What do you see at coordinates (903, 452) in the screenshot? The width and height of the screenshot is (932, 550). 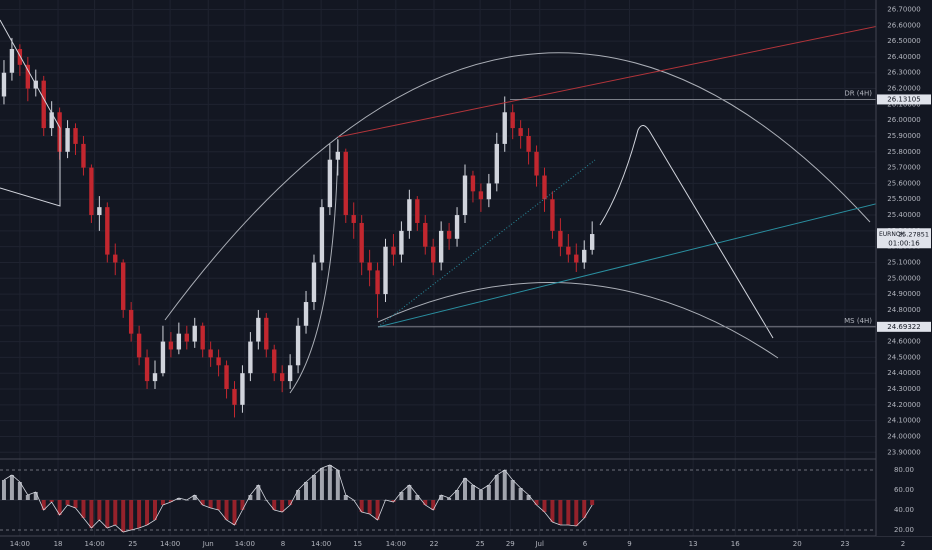 I see `y-tick-label: 23.90000` at bounding box center [903, 452].